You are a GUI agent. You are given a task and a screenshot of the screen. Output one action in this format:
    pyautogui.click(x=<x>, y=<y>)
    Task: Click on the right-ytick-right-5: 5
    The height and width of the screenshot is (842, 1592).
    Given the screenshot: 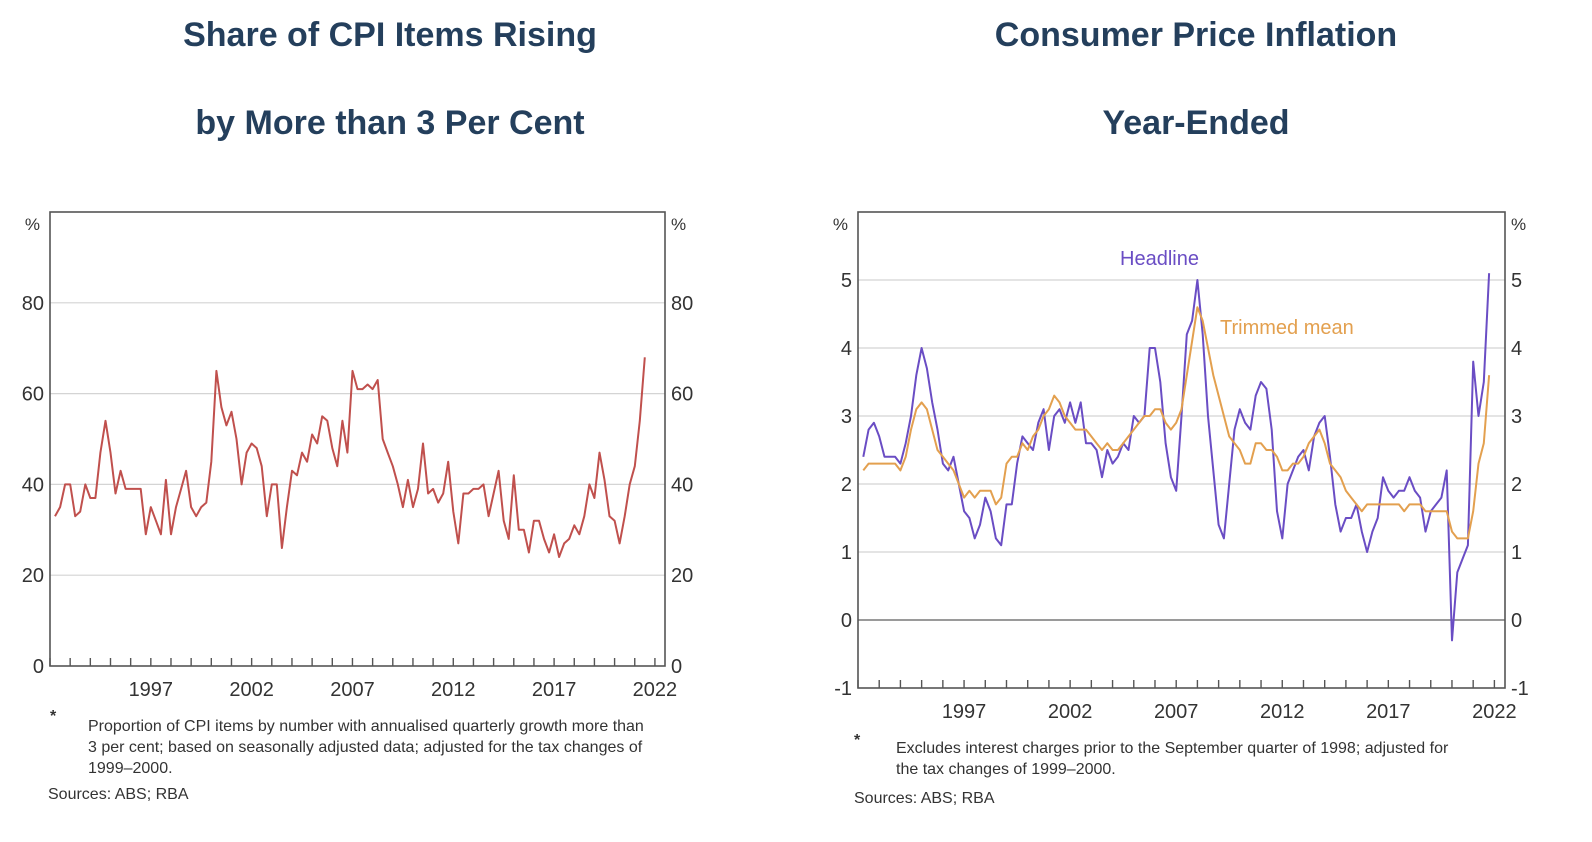 What is the action you would take?
    pyautogui.click(x=1516, y=281)
    